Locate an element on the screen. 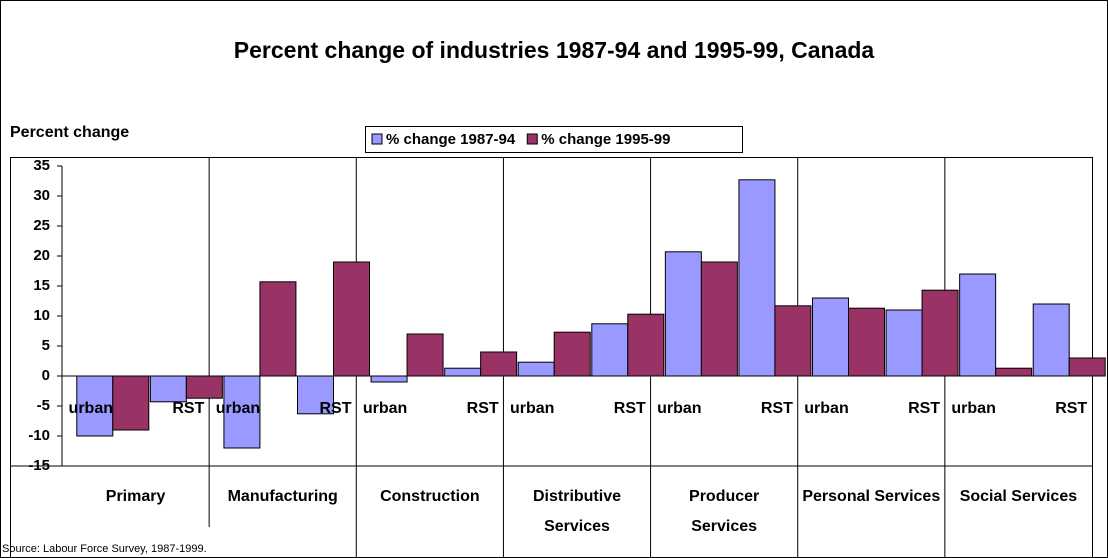 The height and width of the screenshot is (558, 1108). group-label: Primary is located at coordinates (135, 496).